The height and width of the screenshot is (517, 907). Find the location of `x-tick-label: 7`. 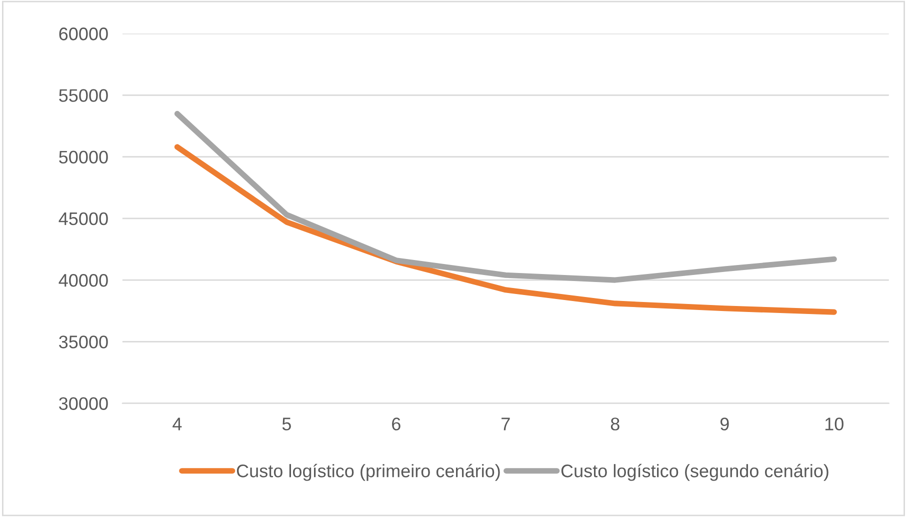

x-tick-label: 7 is located at coordinates (506, 424).